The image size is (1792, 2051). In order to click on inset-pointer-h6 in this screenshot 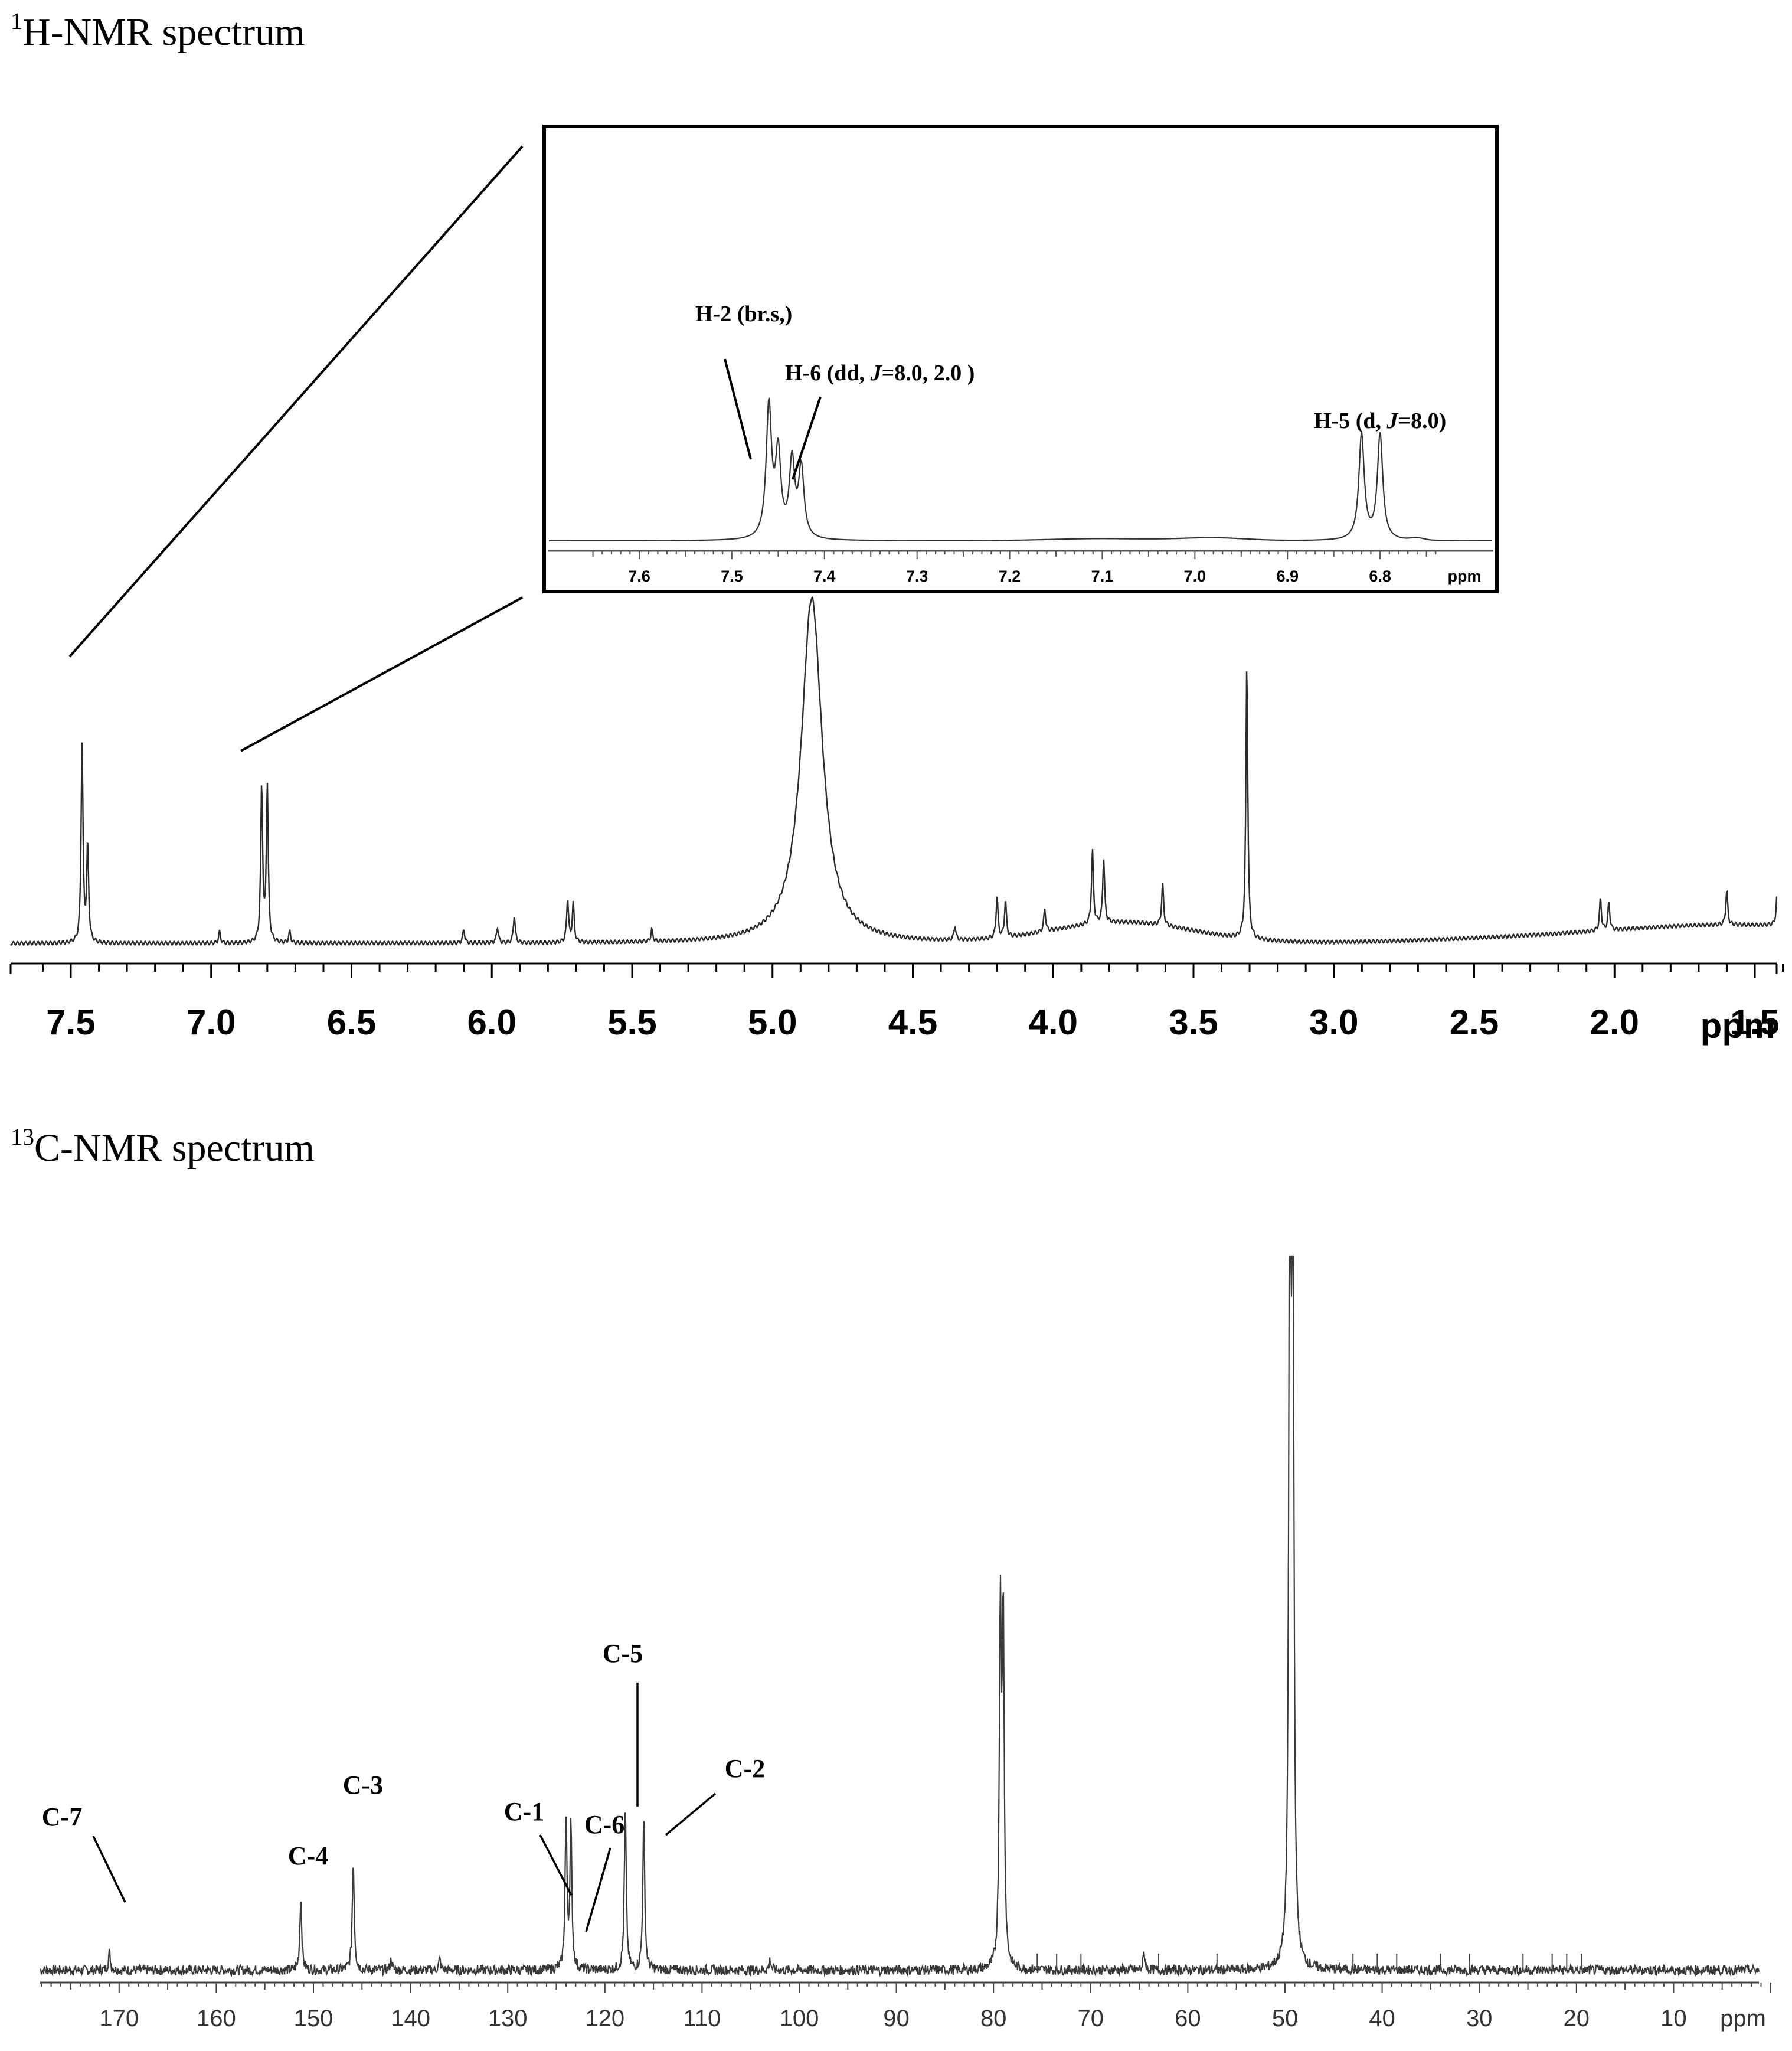, I will do `click(807, 438)`.